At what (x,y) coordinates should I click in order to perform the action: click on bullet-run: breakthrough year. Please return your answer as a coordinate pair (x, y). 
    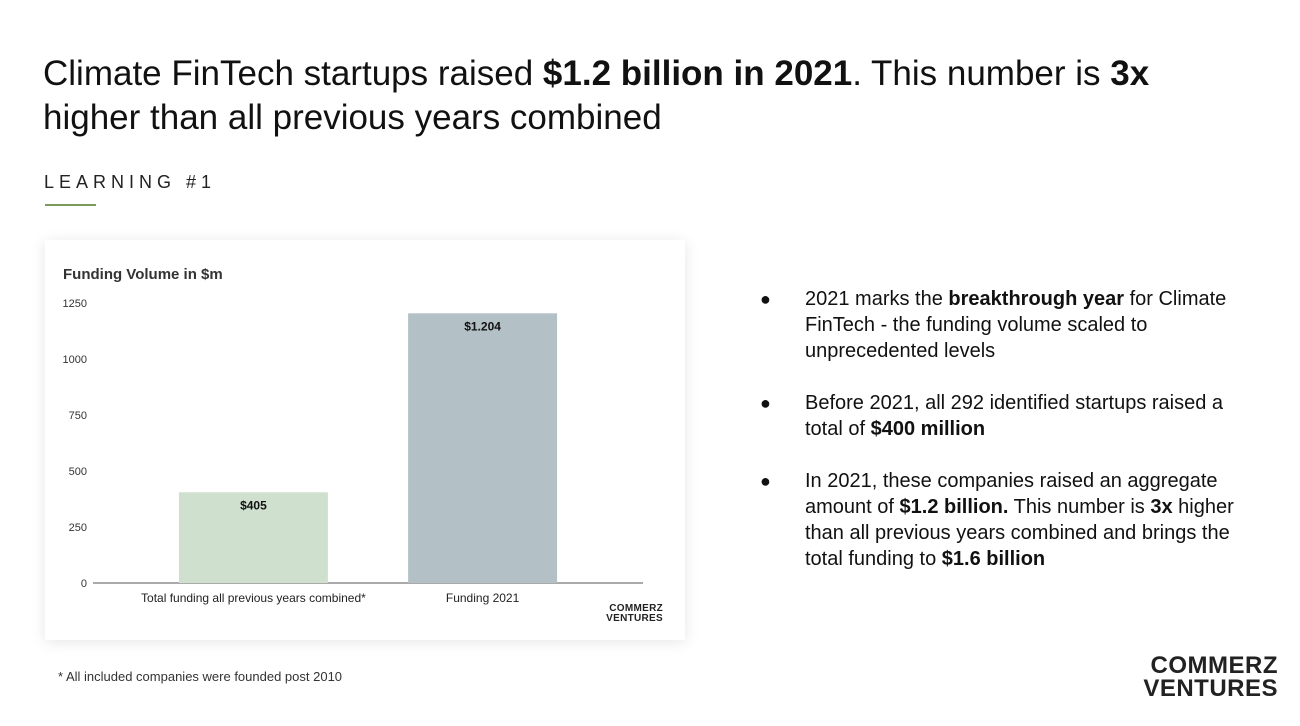
    Looking at the image, I should click on (1036, 299).